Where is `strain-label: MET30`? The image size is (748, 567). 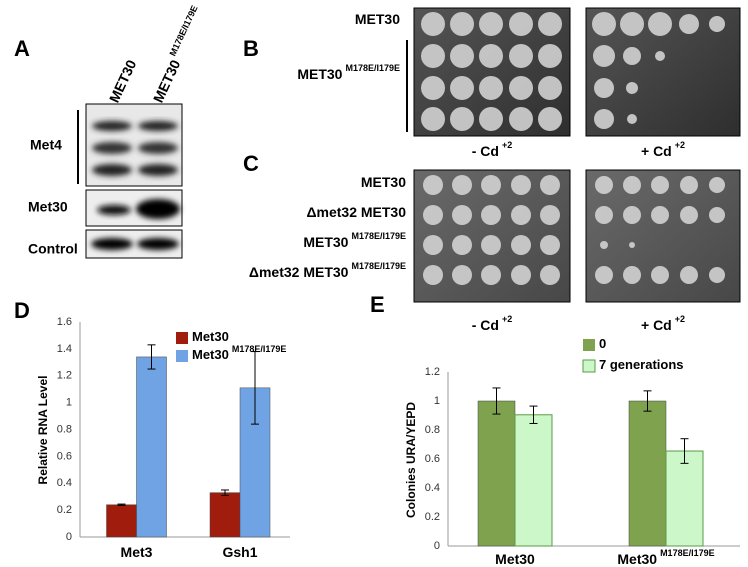 strain-label: MET30 is located at coordinates (383, 182).